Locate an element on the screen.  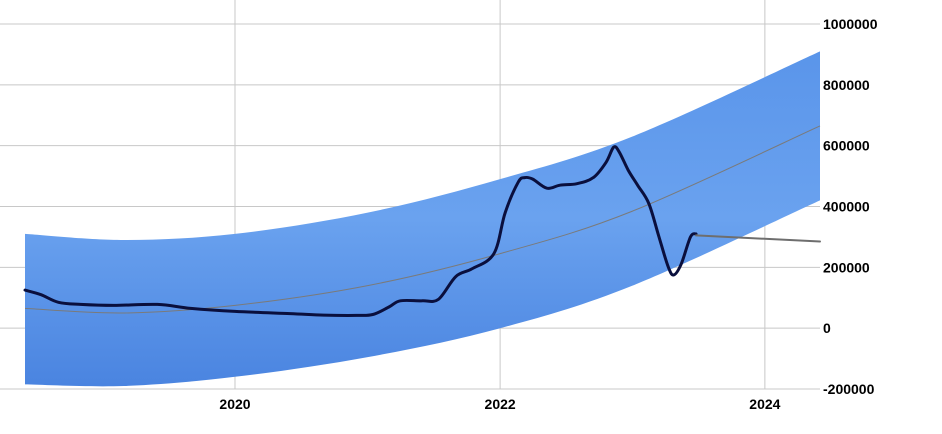
x-tick-label-2024: 2024 is located at coordinates (764, 404).